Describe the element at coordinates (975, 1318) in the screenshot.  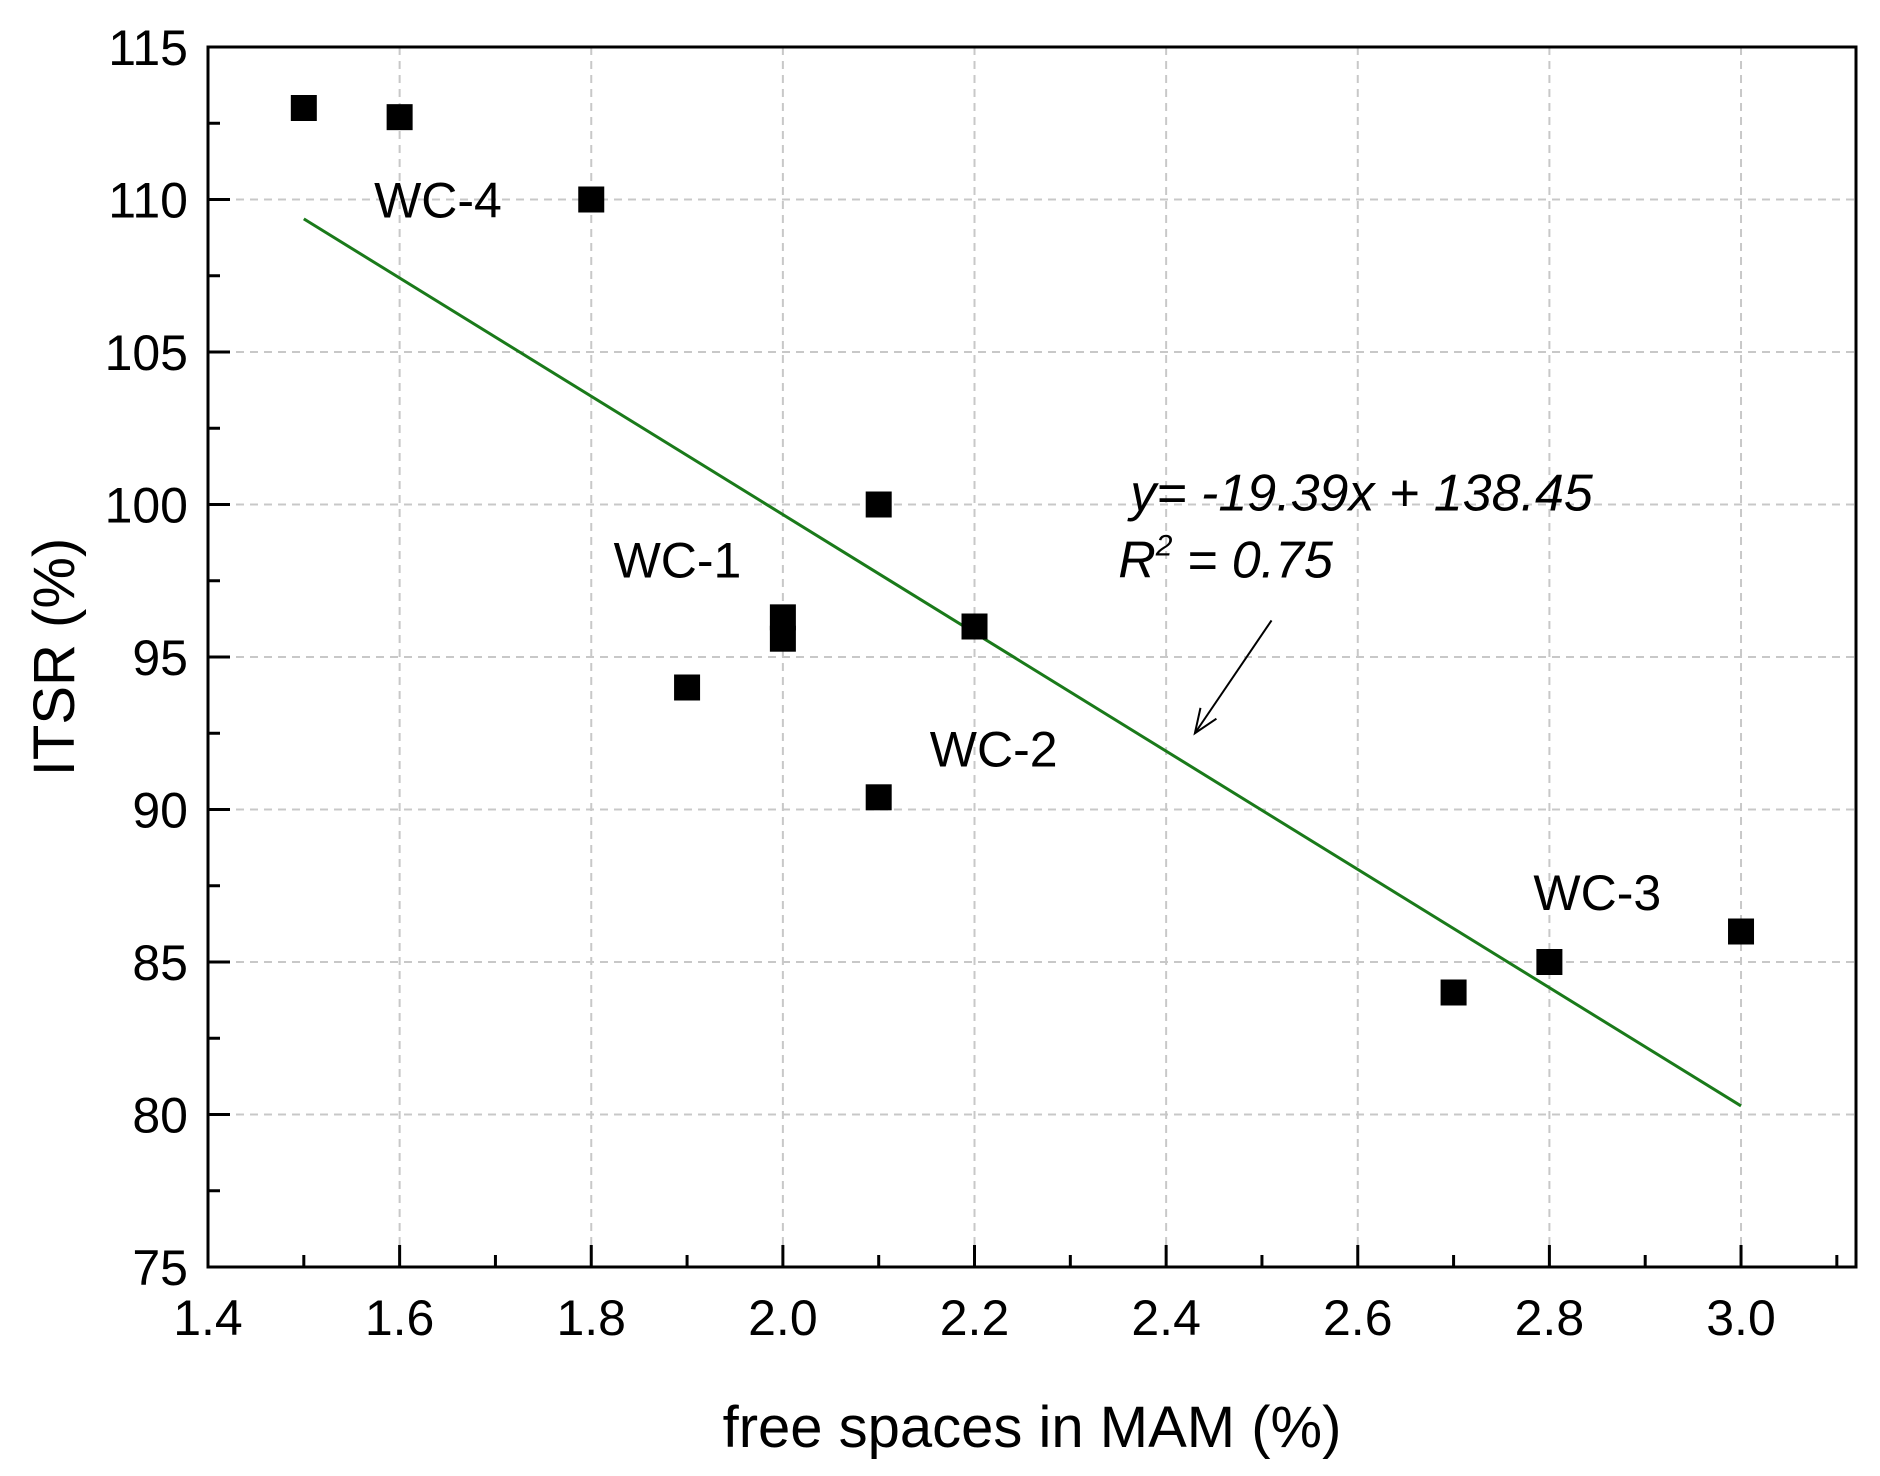
I see `x-tick-label: 2.2` at that location.